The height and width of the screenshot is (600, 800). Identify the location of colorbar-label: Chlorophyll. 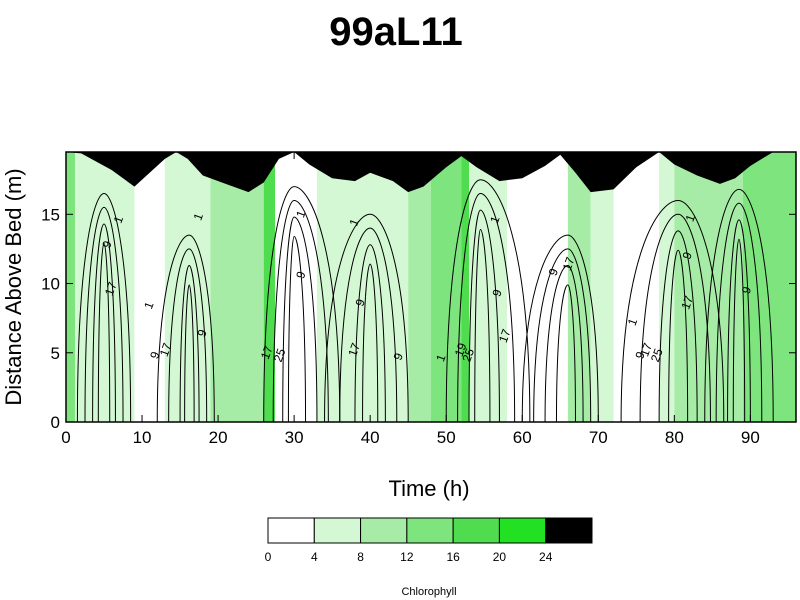
(428, 592).